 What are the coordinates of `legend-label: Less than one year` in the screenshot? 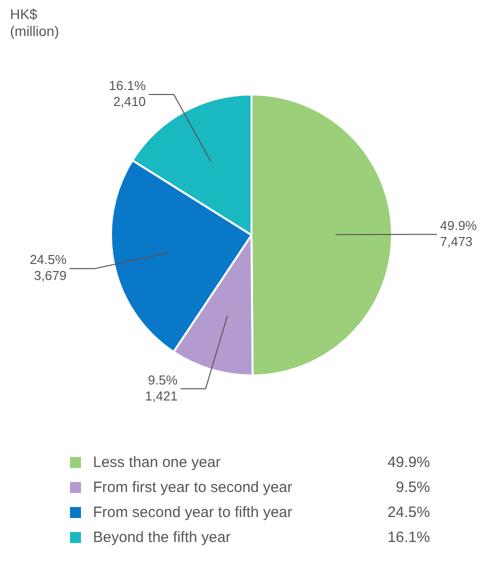 It's located at (157, 462).